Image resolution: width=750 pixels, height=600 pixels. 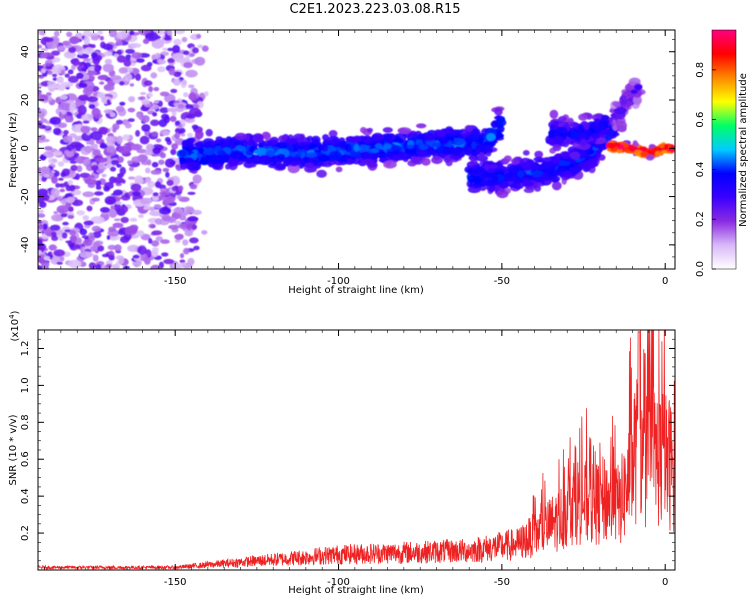 I want to click on x-tick-label: -150, so click(x=175, y=281).